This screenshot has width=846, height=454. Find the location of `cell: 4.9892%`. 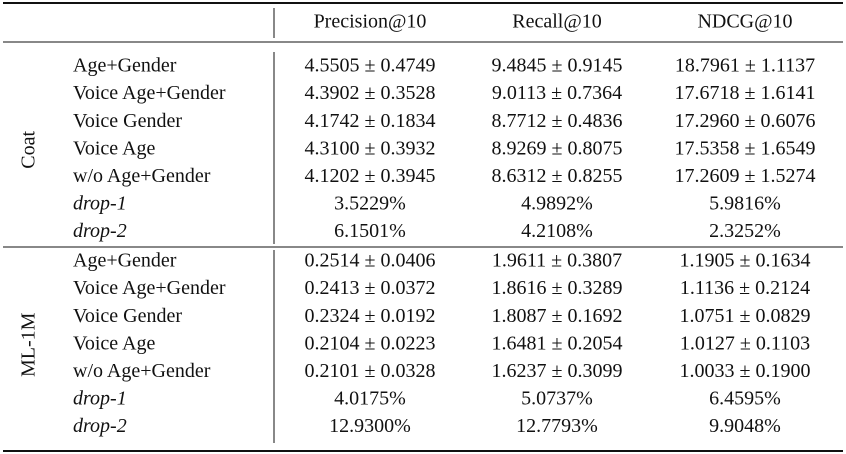

cell: 4.9892% is located at coordinates (557, 204).